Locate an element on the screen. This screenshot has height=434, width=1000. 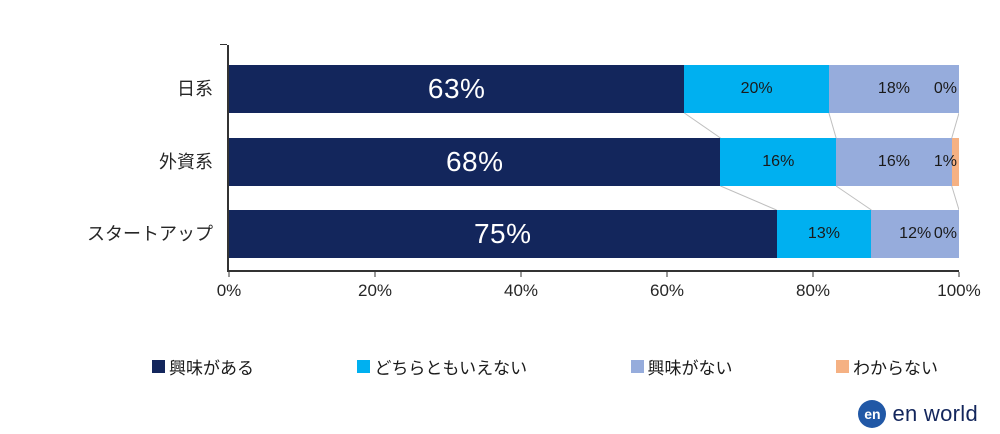
bar-segment-2: 16% is located at coordinates (778, 162).